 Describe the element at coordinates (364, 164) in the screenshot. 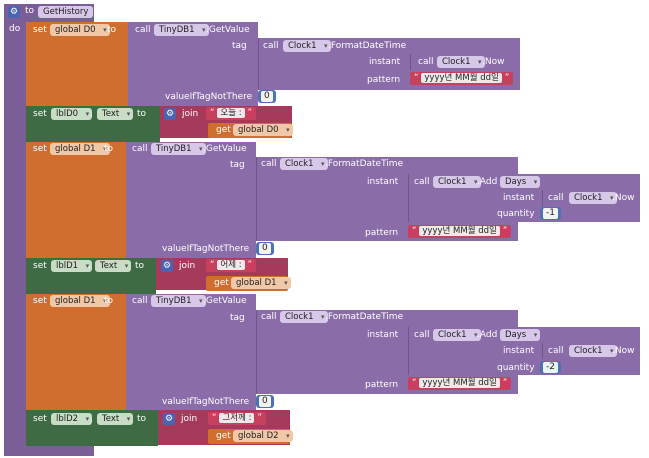

I see `method-label: .FormatDateTime` at that location.